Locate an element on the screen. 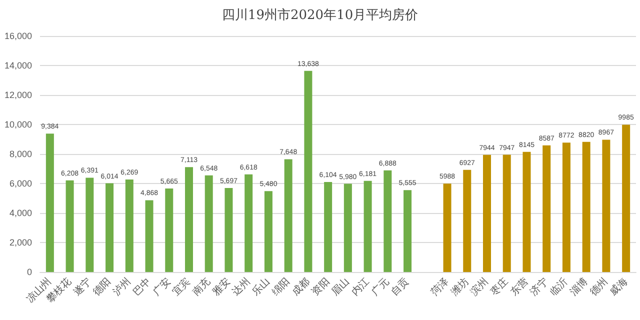 The width and height of the screenshot is (640, 320). x-tick-label: 临沂 is located at coordinates (559, 286).